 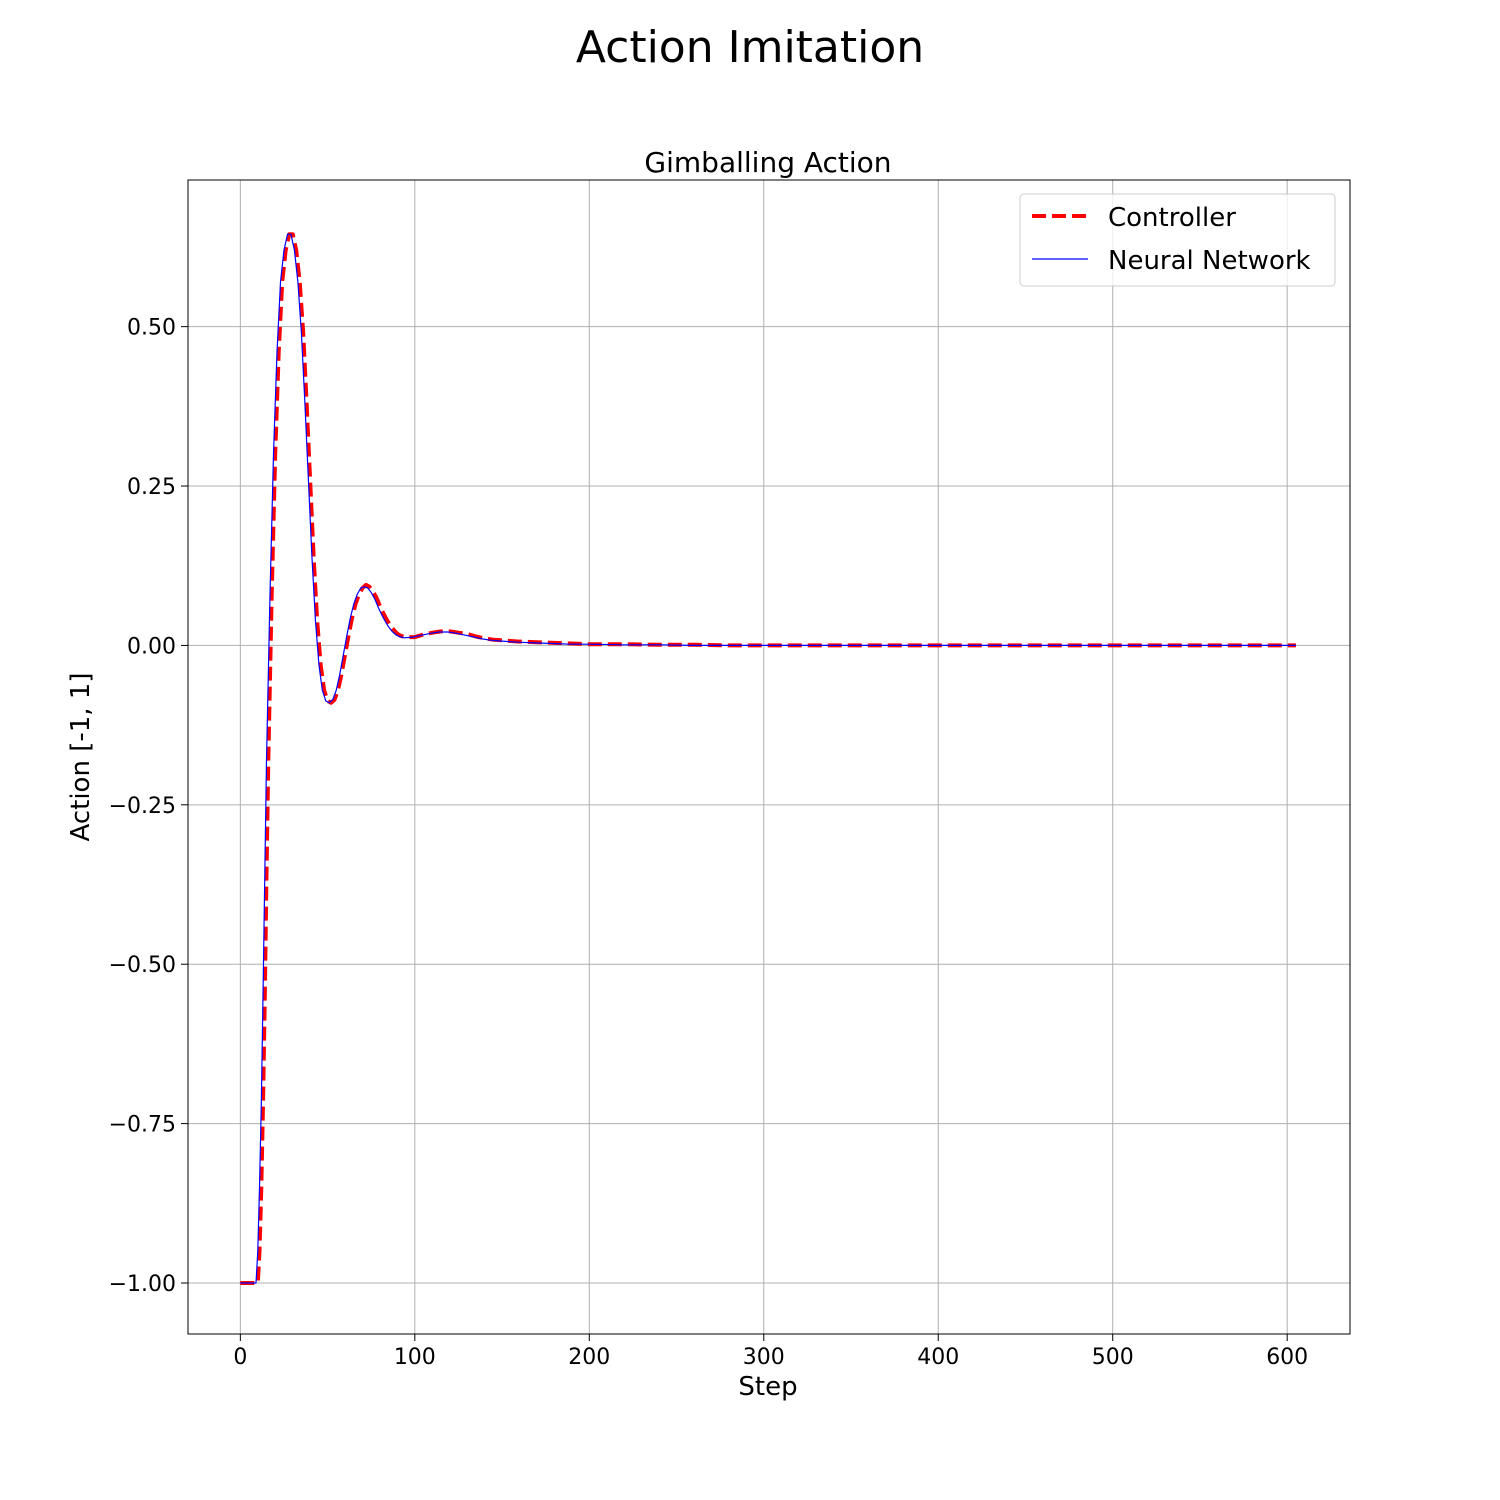 I want to click on legend-box, so click(x=1177, y=240).